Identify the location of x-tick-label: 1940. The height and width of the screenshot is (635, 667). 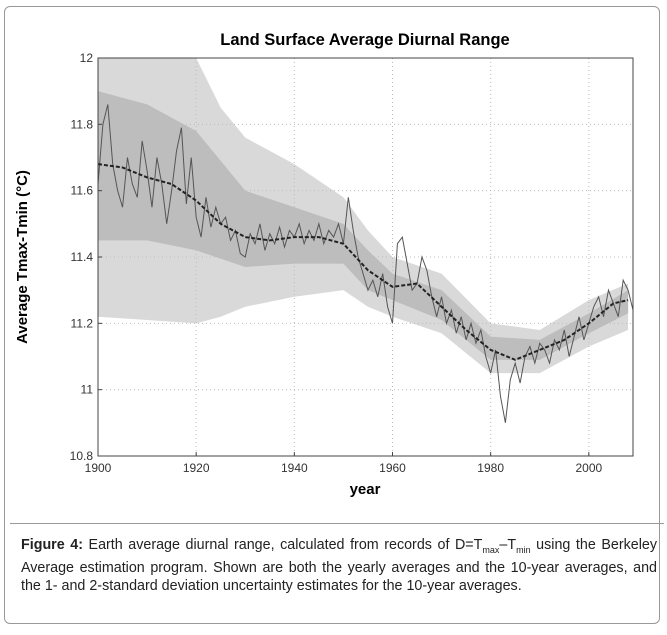
(294, 468).